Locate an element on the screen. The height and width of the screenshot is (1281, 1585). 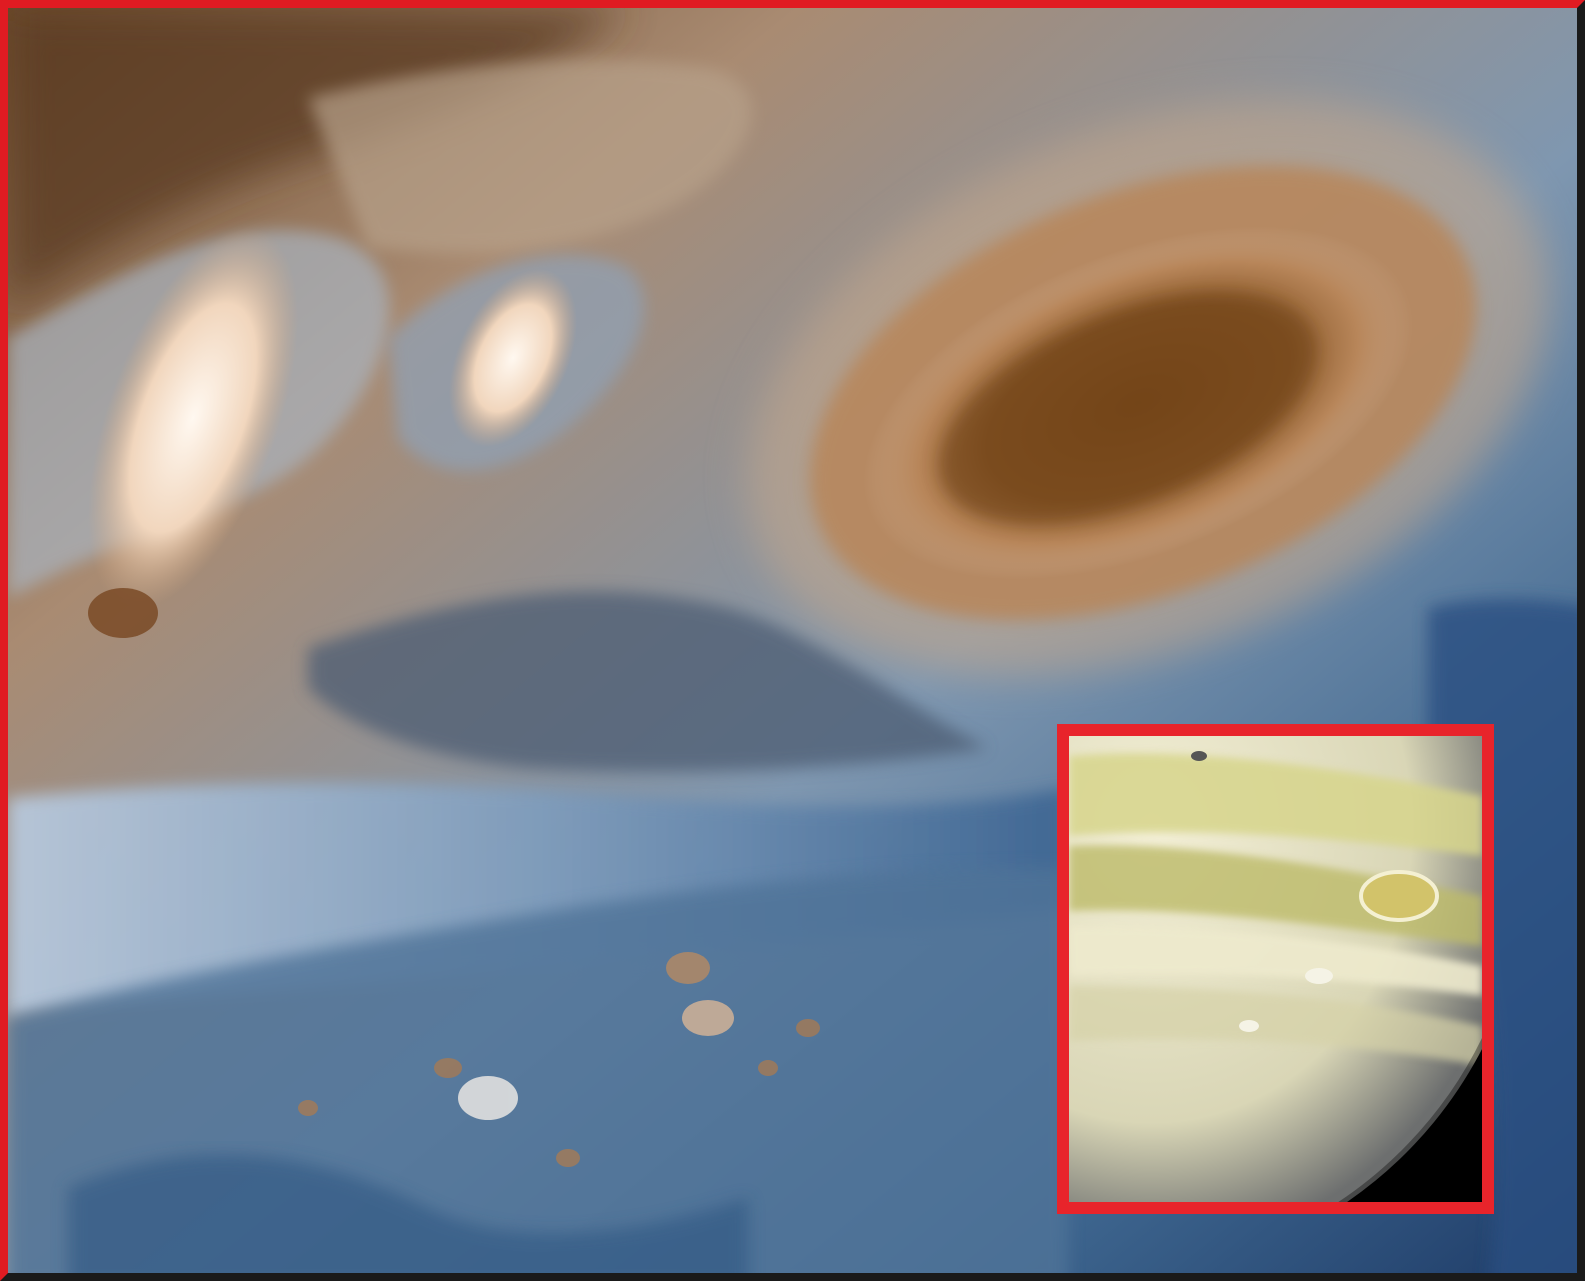
jupiter-globe-icon is located at coordinates (1275, 969).